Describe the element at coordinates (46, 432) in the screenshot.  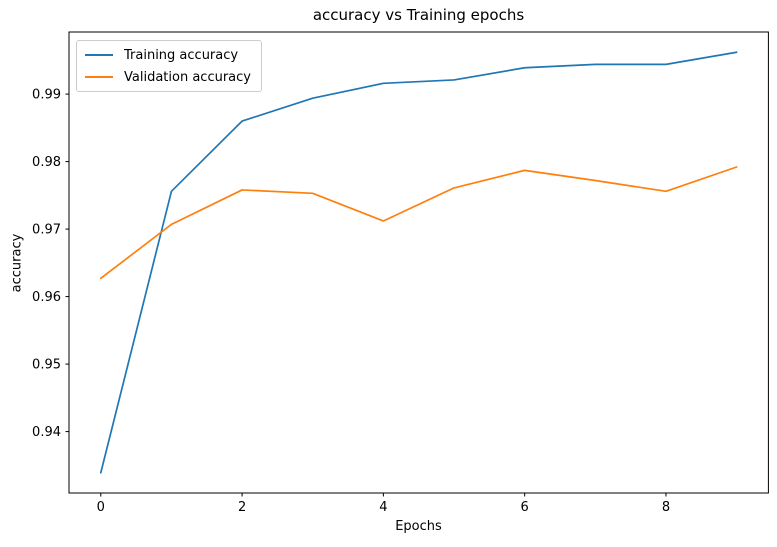
I see `y-tick-label: 0.94` at that location.